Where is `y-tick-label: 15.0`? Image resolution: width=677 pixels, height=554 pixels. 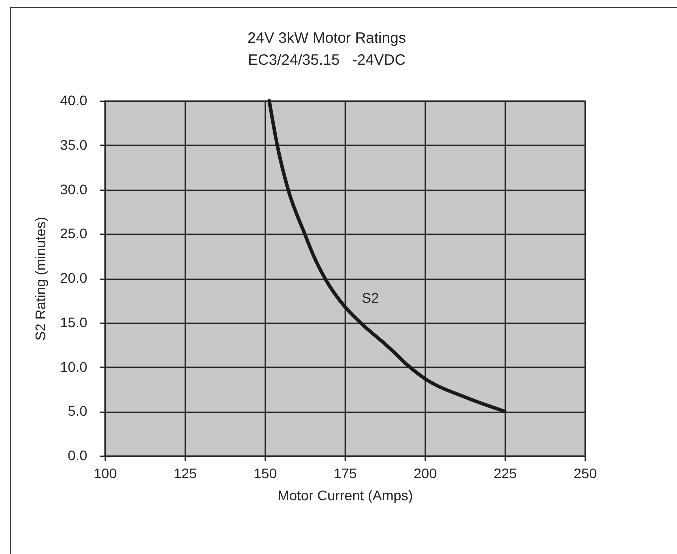
y-tick-label: 15.0 is located at coordinates (74, 322).